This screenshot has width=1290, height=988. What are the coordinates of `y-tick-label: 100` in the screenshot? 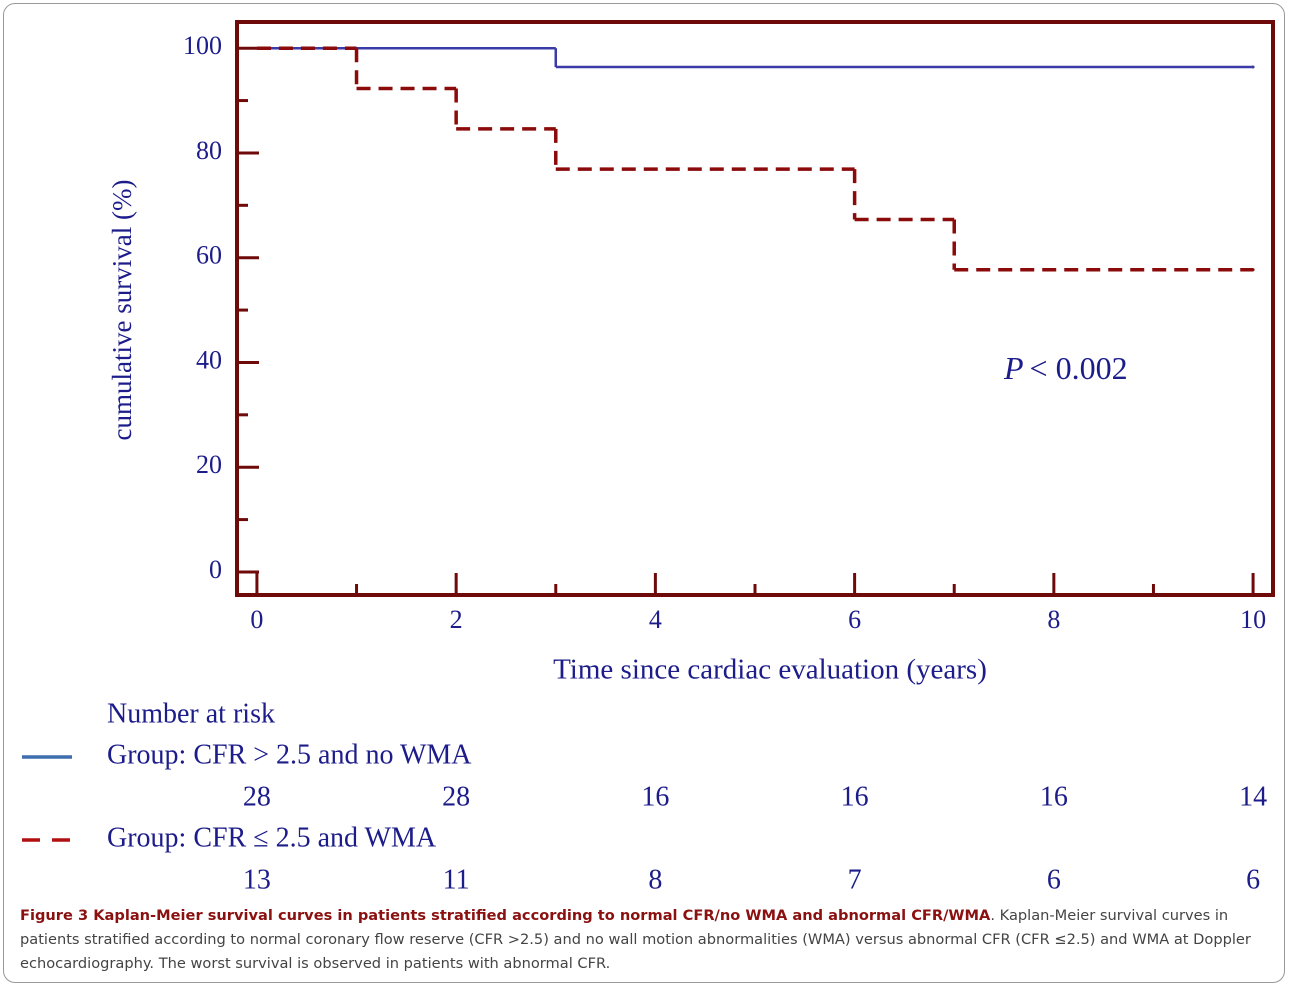 It's located at (202, 45).